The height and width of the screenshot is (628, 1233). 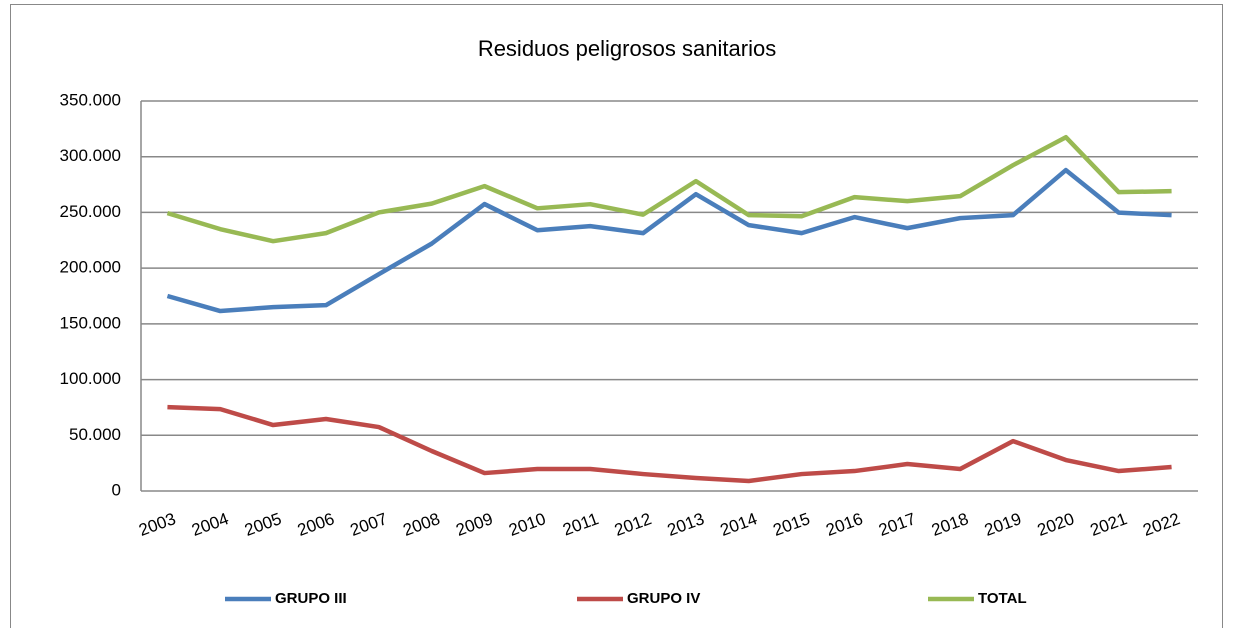 I want to click on y-tick-label: 250.000, so click(x=90, y=211).